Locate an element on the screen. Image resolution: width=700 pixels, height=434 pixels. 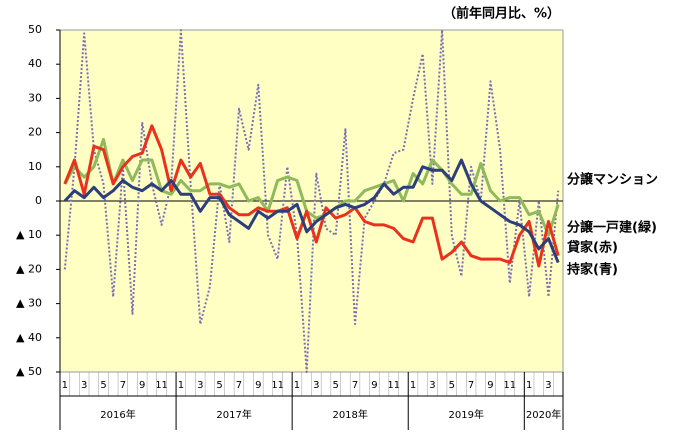
y-tick-label: ▲ 40 is located at coordinates (29, 337).